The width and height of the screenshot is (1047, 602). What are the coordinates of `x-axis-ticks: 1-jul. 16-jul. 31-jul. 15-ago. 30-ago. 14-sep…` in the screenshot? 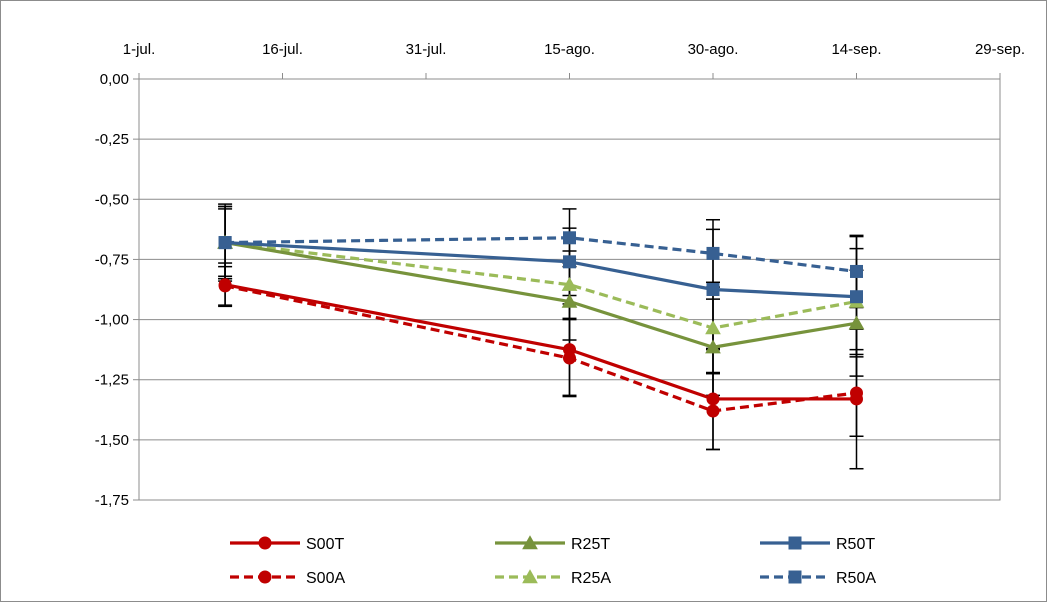 It's located at (574, 60).